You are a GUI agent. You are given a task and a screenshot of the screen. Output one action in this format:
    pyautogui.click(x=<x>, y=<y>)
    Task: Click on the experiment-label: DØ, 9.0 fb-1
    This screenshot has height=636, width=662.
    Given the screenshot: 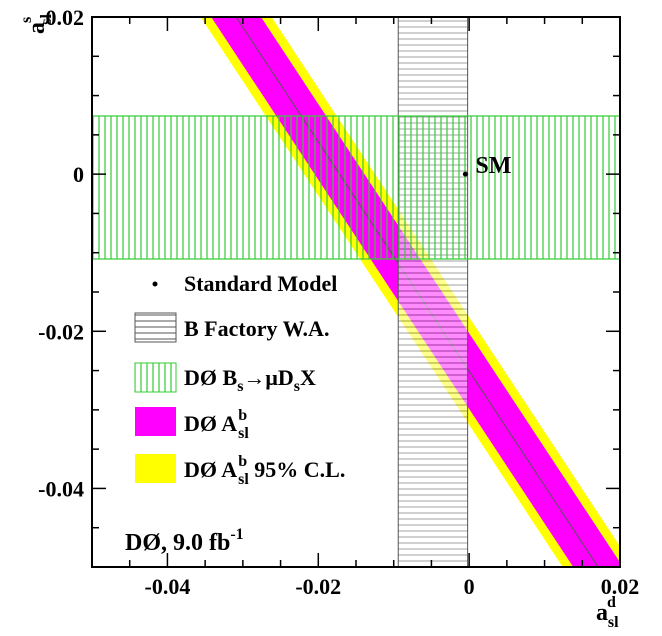 What is the action you would take?
    pyautogui.click(x=184, y=541)
    